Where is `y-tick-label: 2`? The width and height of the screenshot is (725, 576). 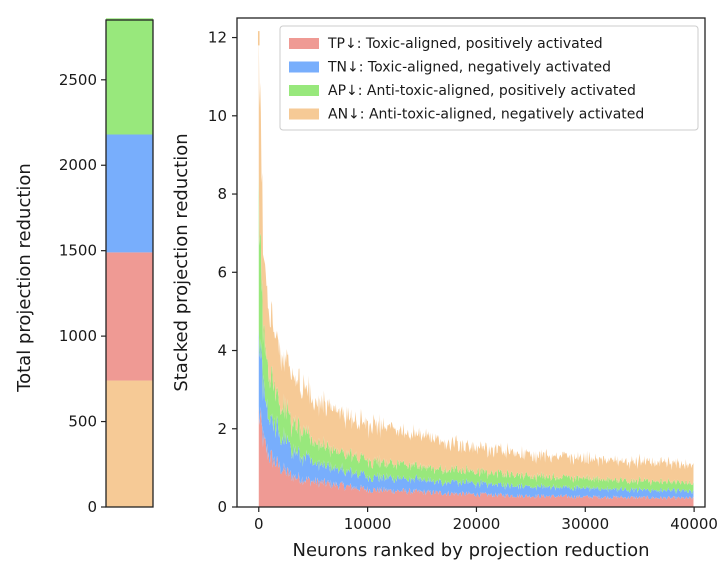
y-tick-label: 2 is located at coordinates (222, 429).